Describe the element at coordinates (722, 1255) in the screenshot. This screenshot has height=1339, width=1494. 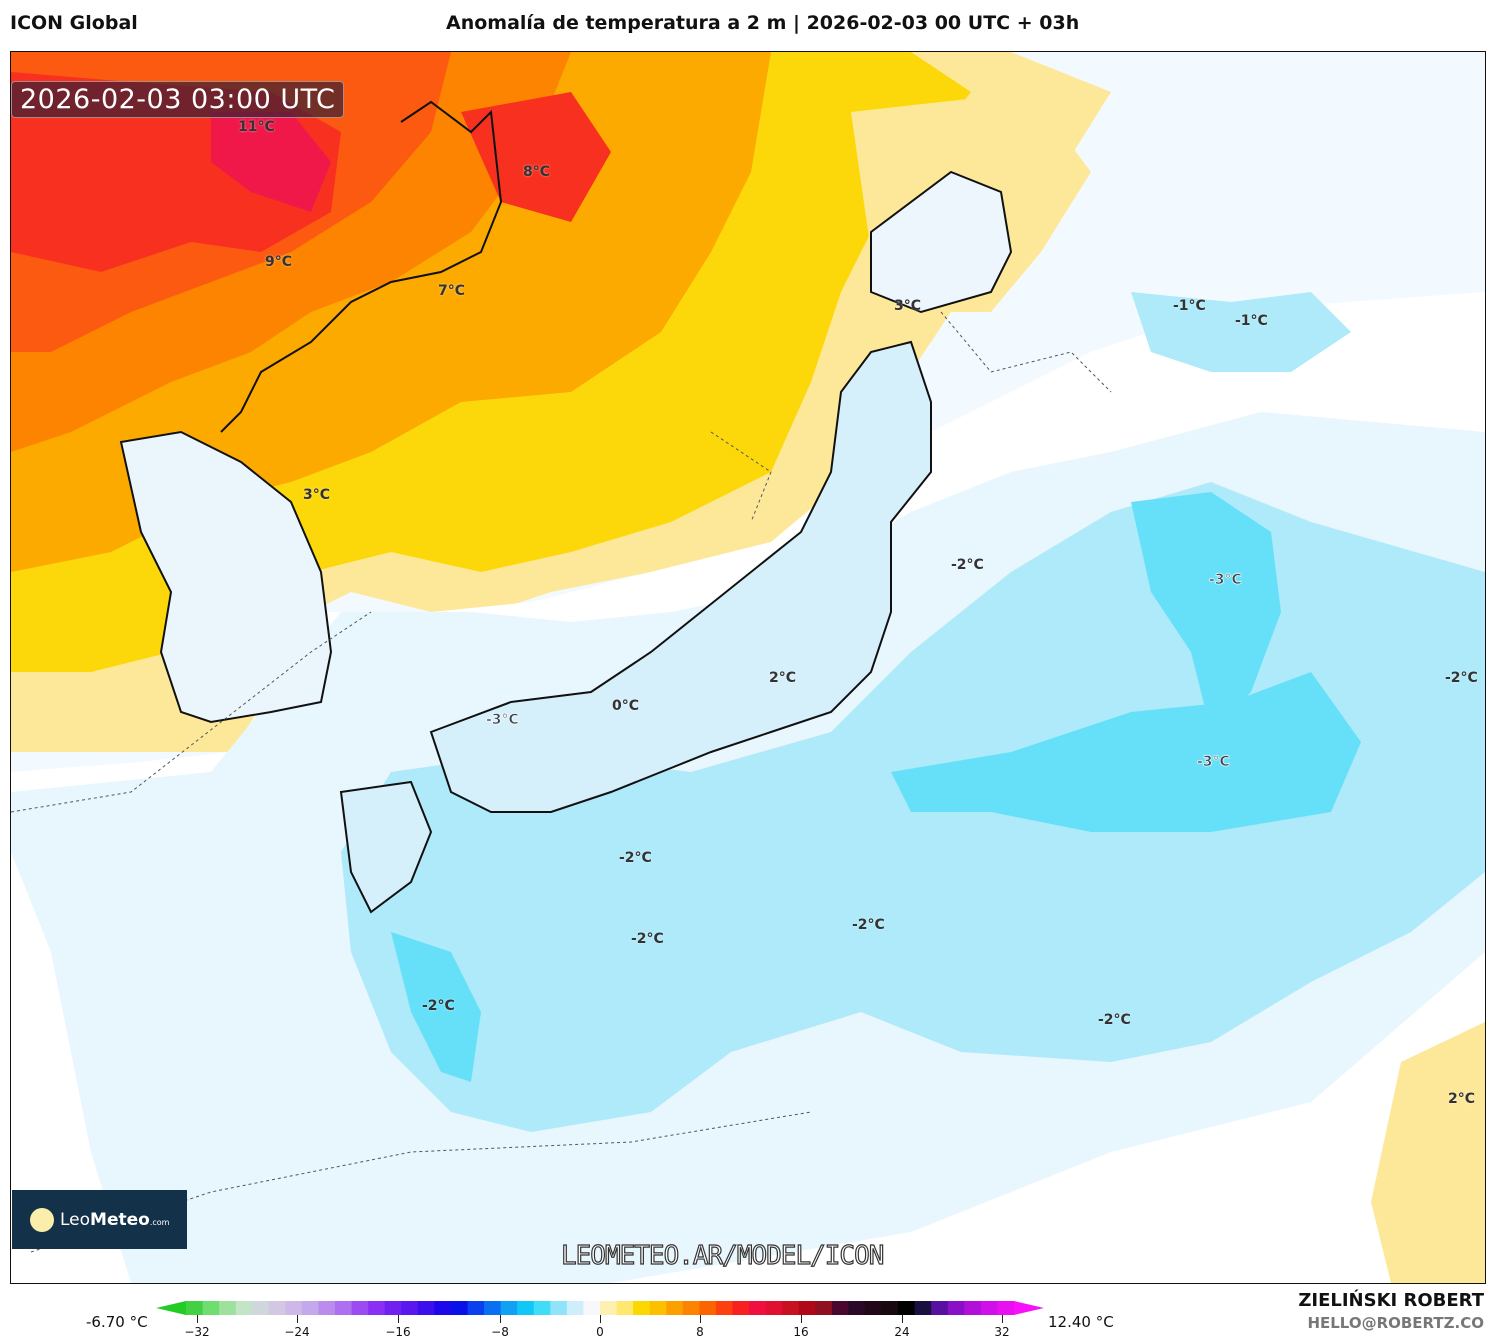
I see `watermark-url: LEOMETEO.AR/MODEL/ICON` at that location.